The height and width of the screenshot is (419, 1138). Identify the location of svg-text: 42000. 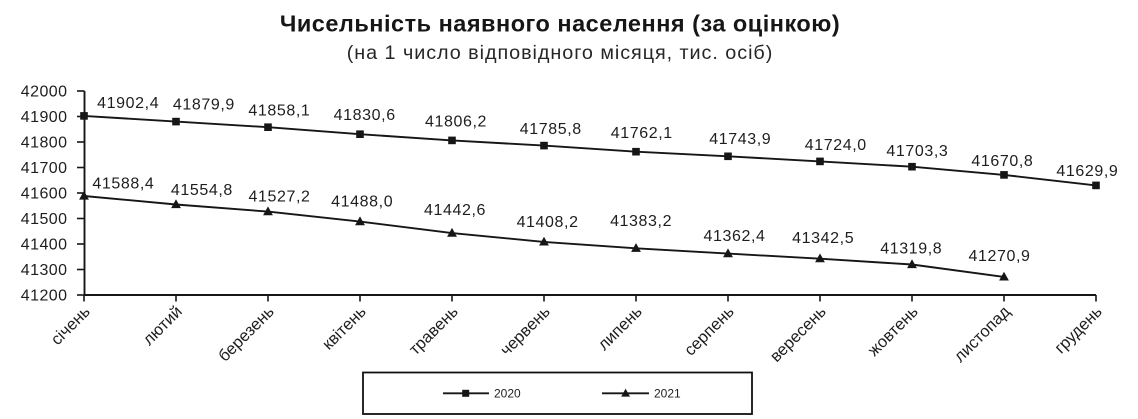
(44, 92).